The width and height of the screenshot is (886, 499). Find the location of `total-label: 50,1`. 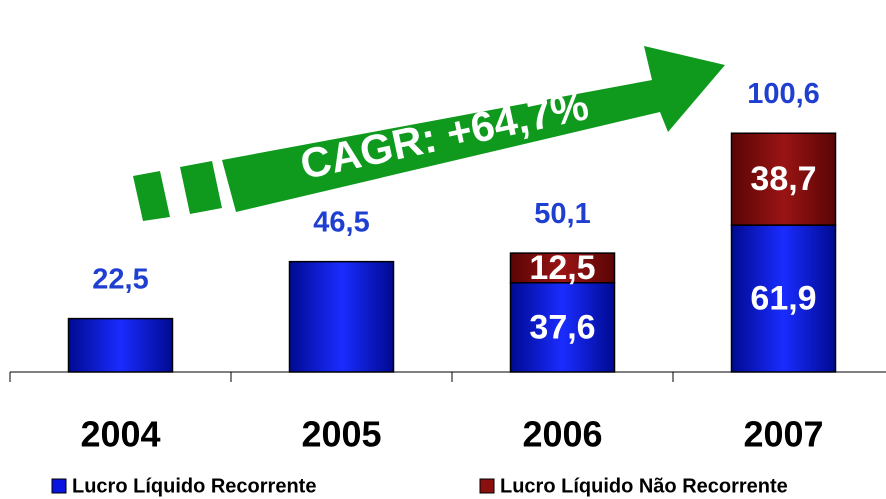

total-label: 50,1 is located at coordinates (562, 214).